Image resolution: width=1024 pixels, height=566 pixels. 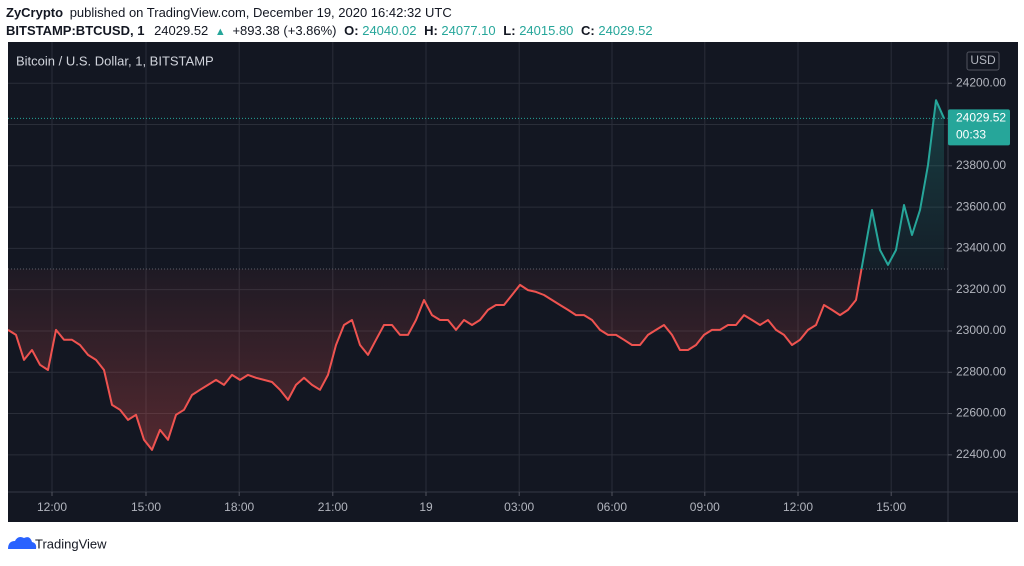 I want to click on countdown: 00:33, so click(x=971, y=135).